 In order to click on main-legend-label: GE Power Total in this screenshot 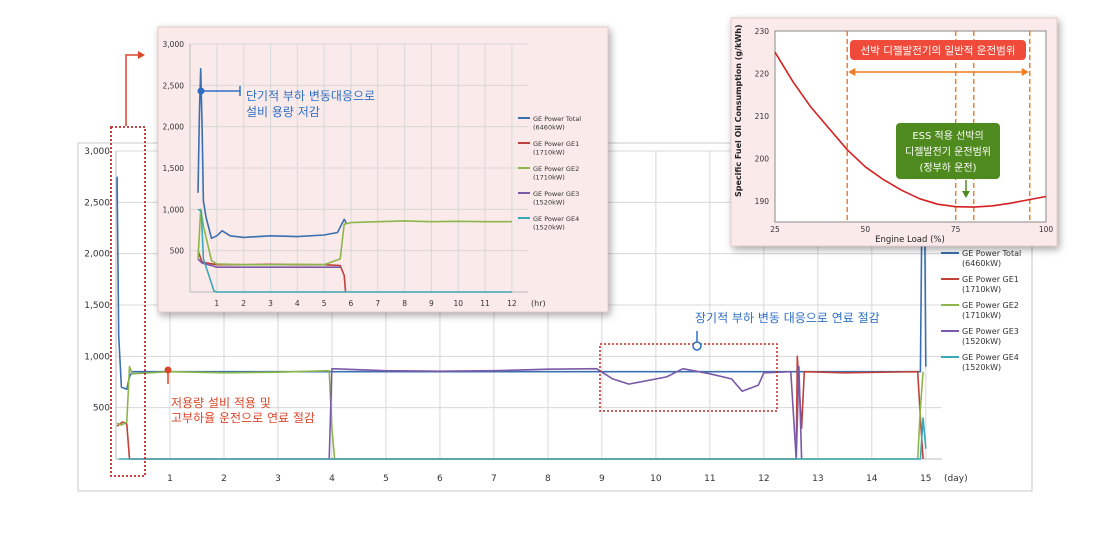, I will do `click(991, 253)`.